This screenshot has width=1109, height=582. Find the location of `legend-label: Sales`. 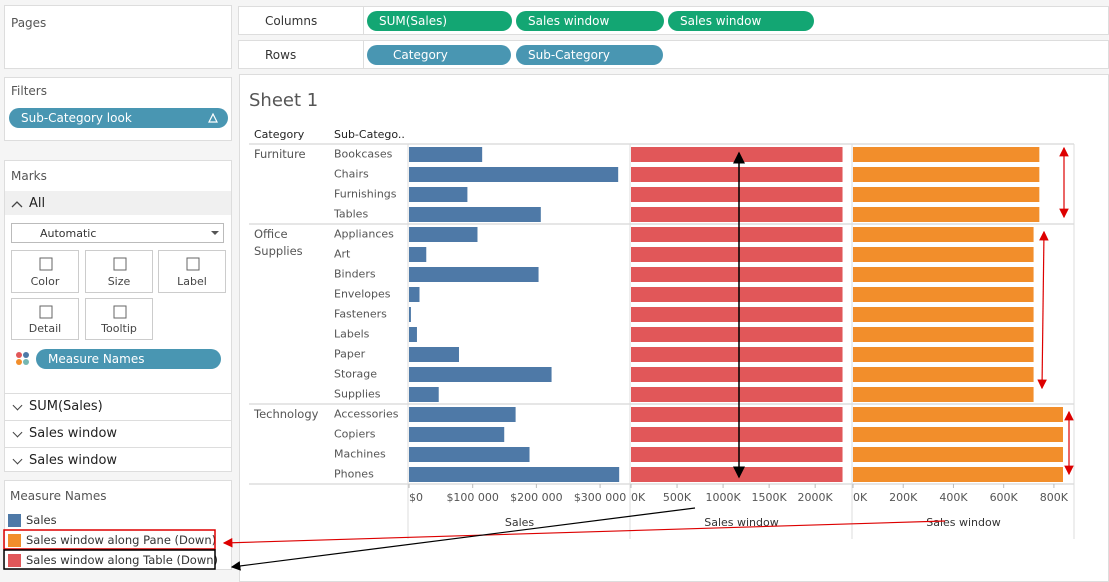

legend-label: Sales is located at coordinates (41, 520).